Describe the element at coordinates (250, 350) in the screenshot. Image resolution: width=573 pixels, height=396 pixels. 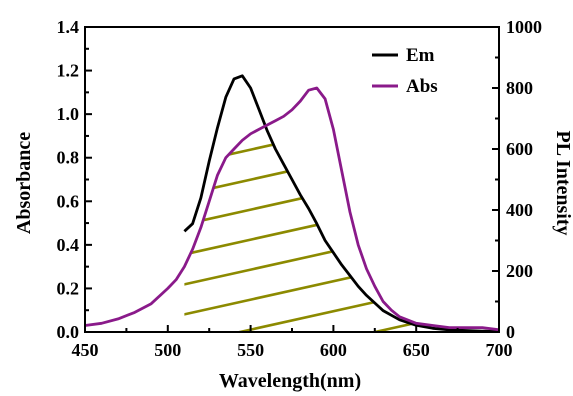
I see `x-tick-label: 550` at that location.